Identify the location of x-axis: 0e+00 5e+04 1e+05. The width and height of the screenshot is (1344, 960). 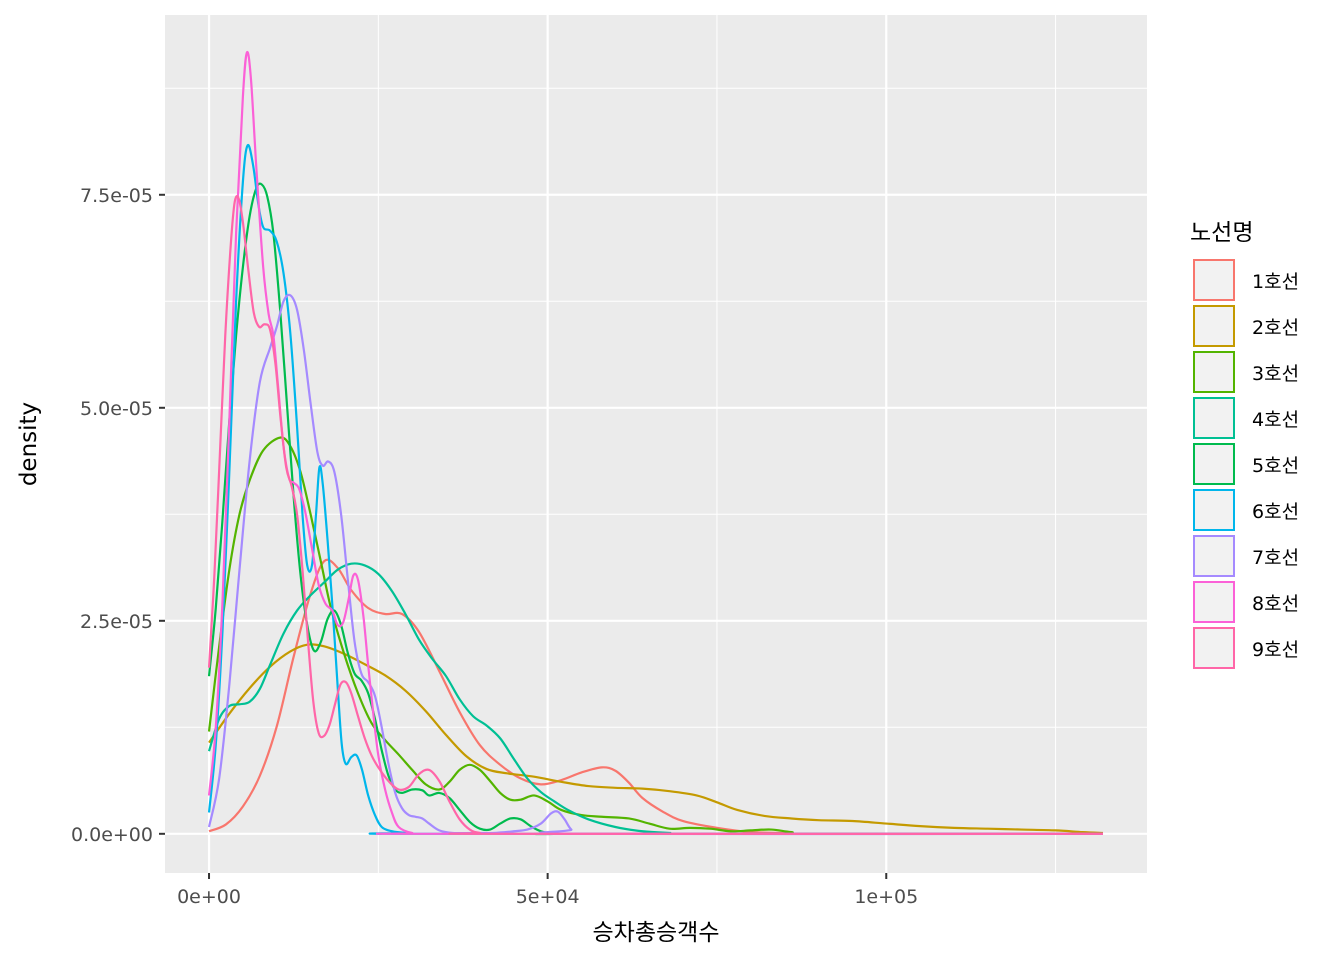
(547, 890).